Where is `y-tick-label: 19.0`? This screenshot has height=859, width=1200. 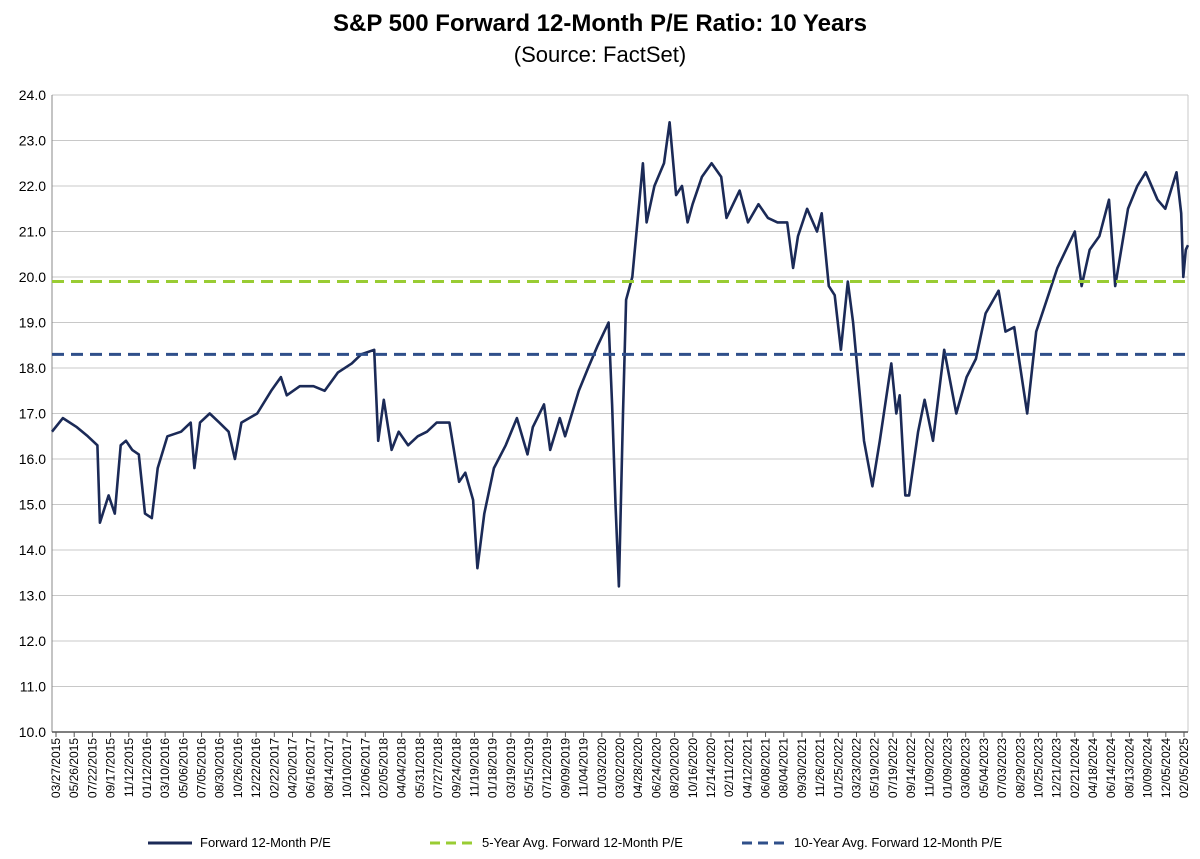
y-tick-label: 19.0 is located at coordinates (32, 323).